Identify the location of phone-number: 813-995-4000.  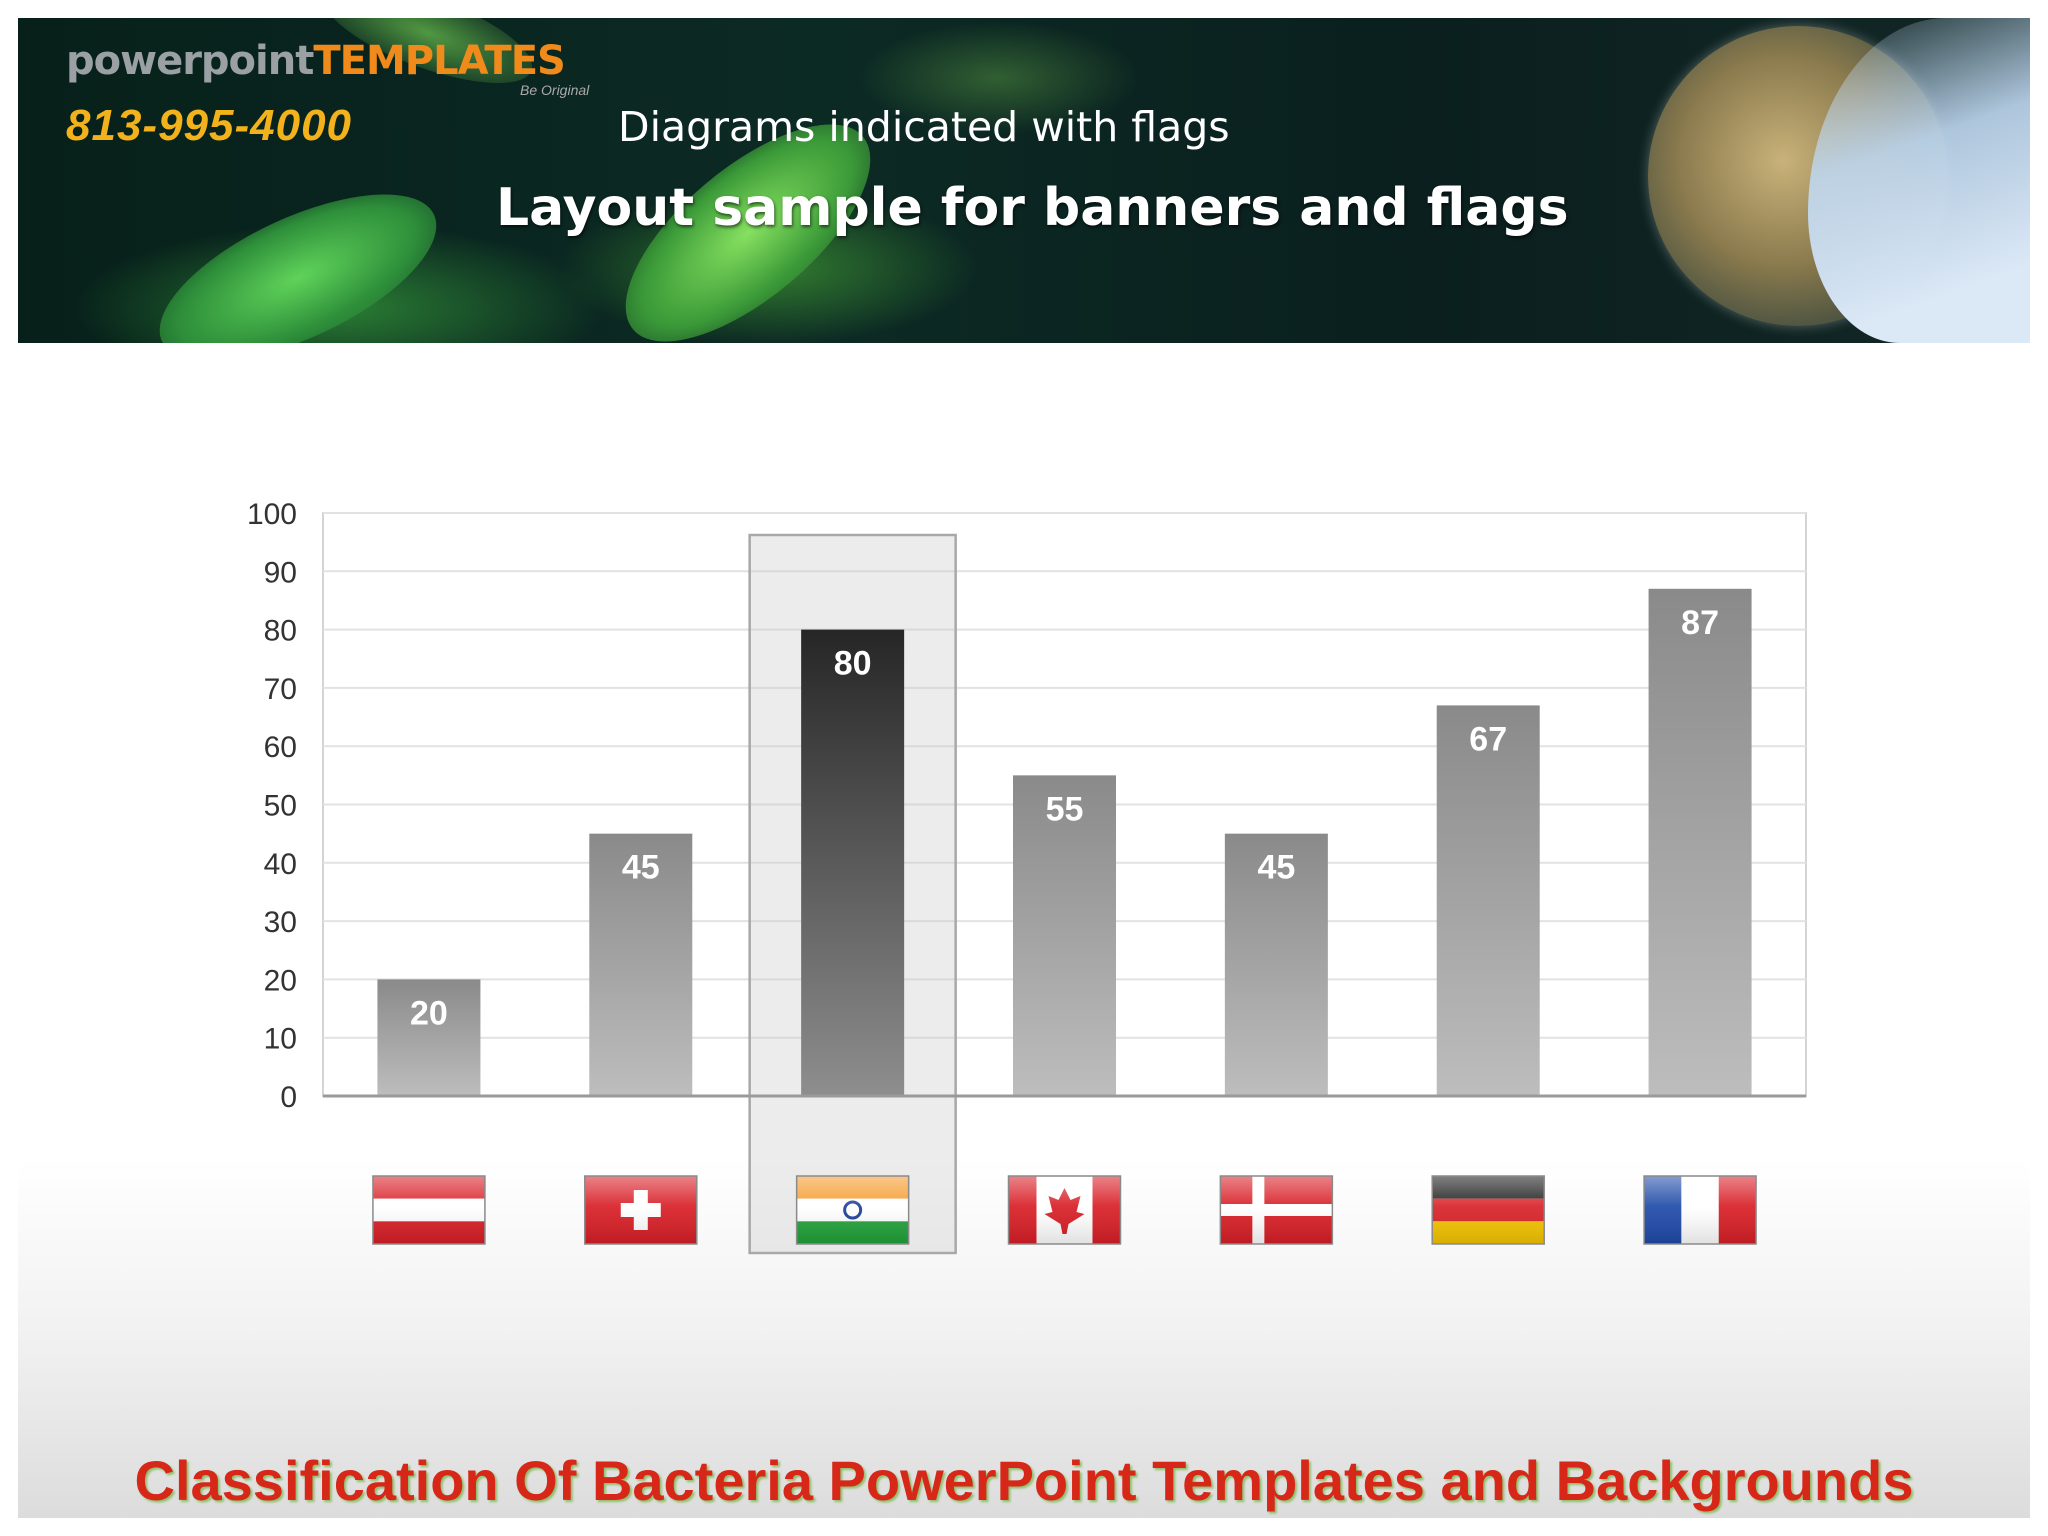
(209, 125).